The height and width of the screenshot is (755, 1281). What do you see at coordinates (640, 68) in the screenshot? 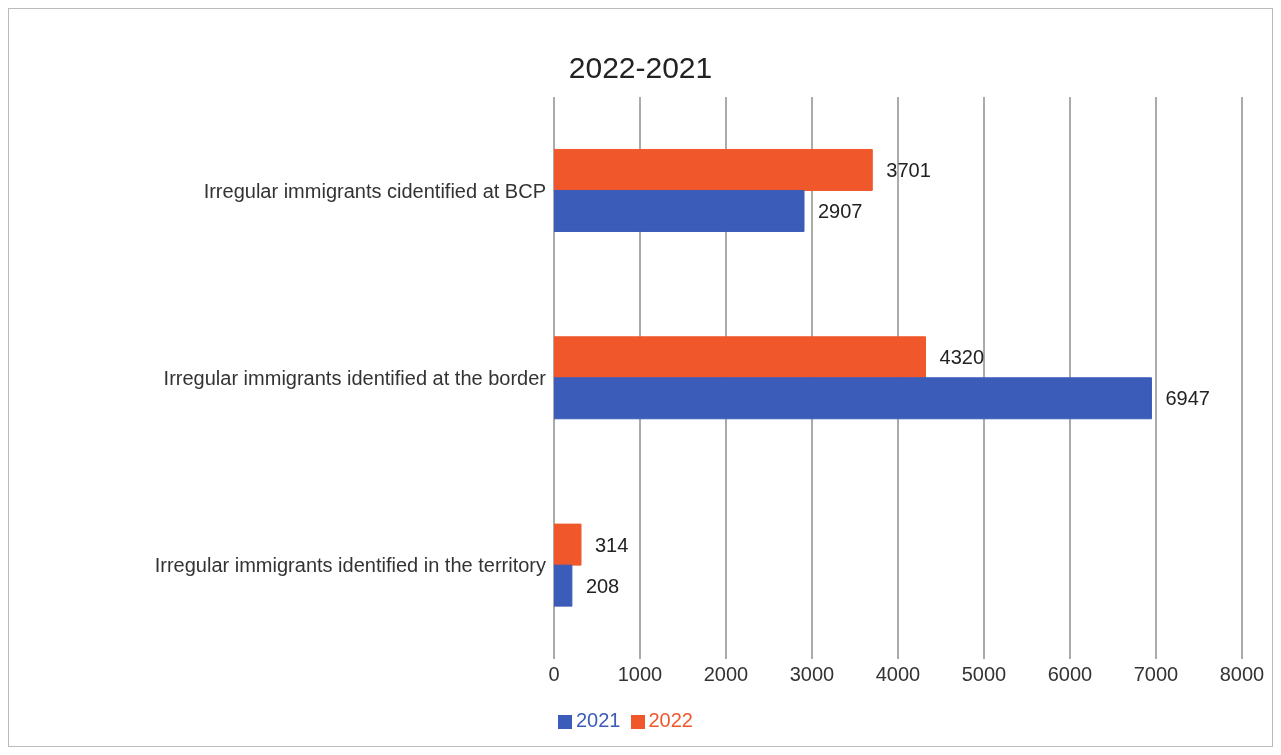
I see `chart-title: 2022-2021` at bounding box center [640, 68].